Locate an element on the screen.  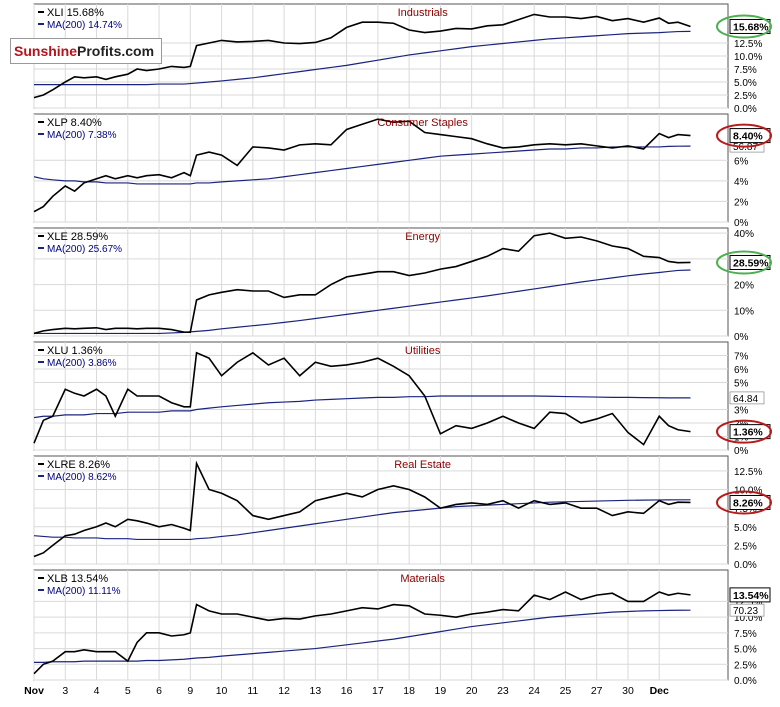
last-value-label: 1.36% is located at coordinates (748, 433).